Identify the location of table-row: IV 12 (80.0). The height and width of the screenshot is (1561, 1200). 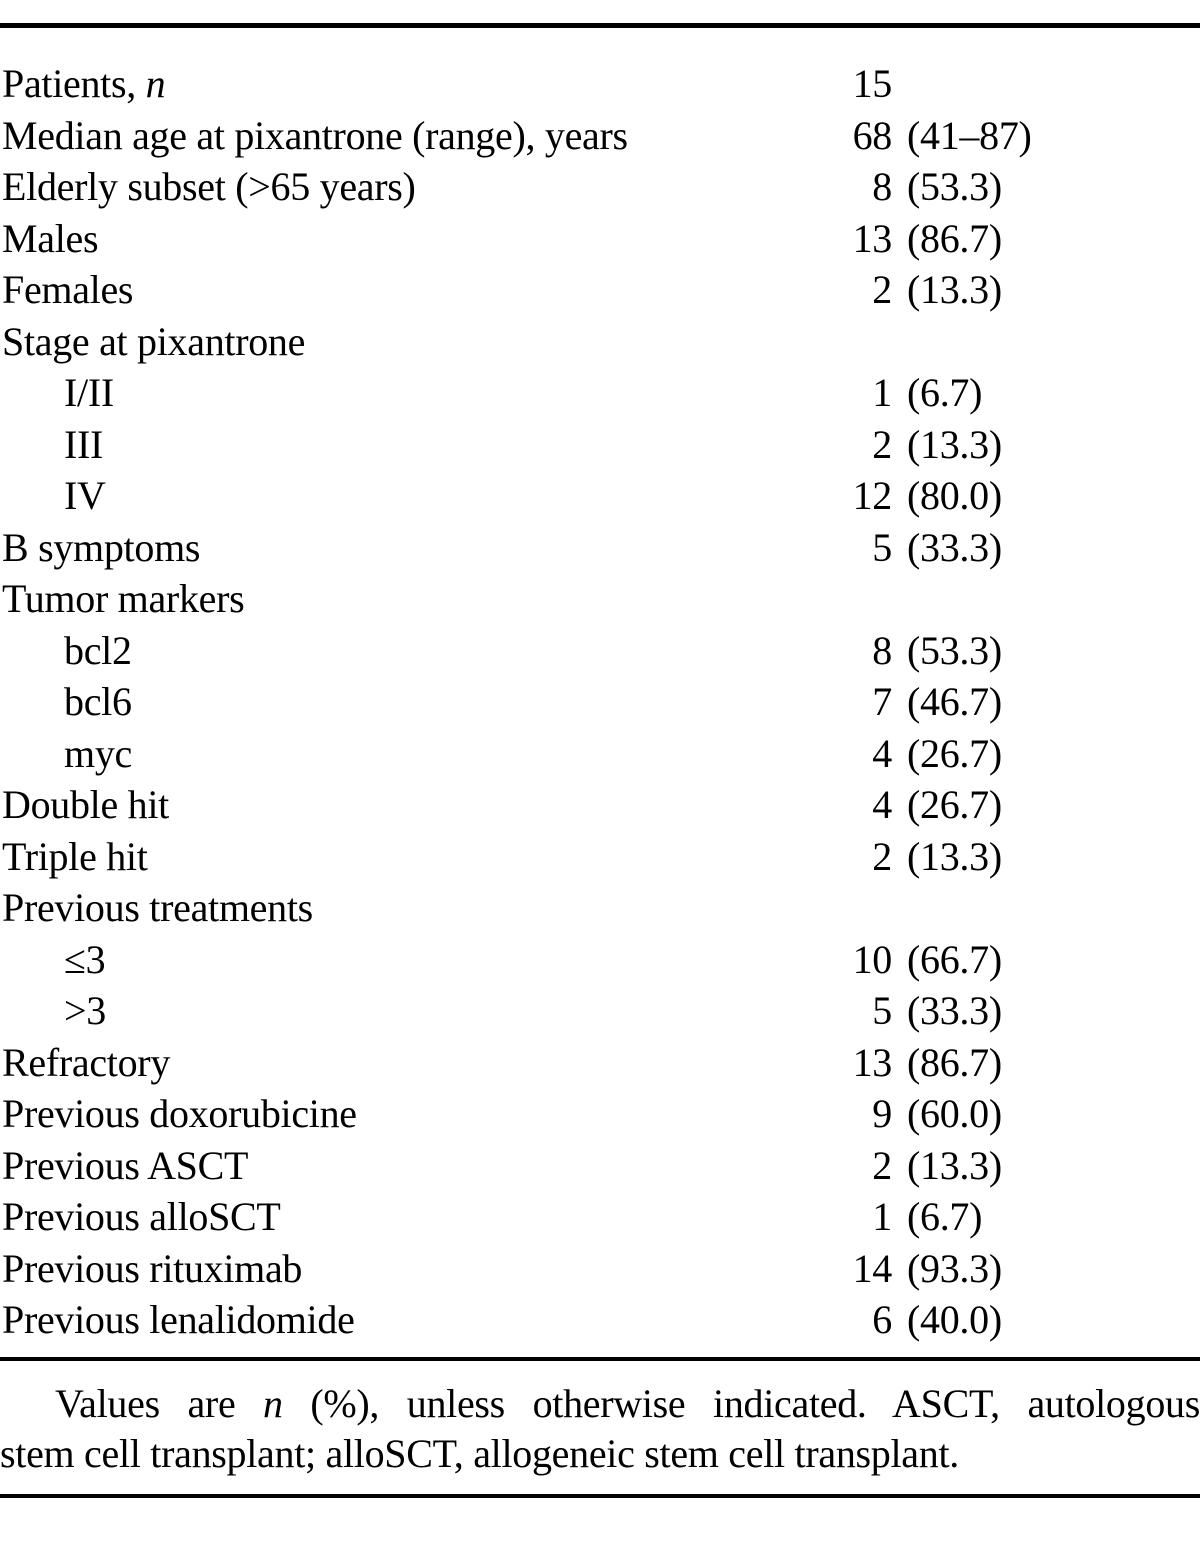
(600, 496).